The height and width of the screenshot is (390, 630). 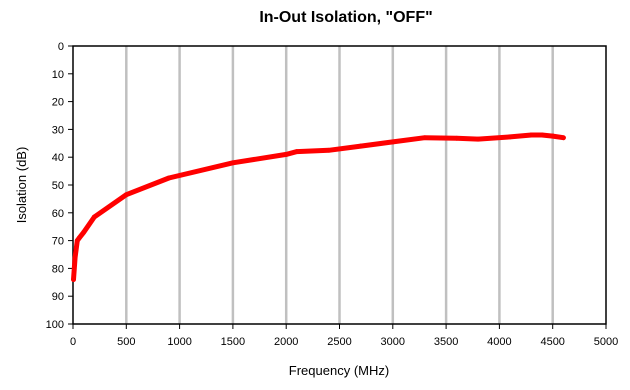 What do you see at coordinates (58, 103) in the screenshot?
I see `y-tick-label: 20` at bounding box center [58, 103].